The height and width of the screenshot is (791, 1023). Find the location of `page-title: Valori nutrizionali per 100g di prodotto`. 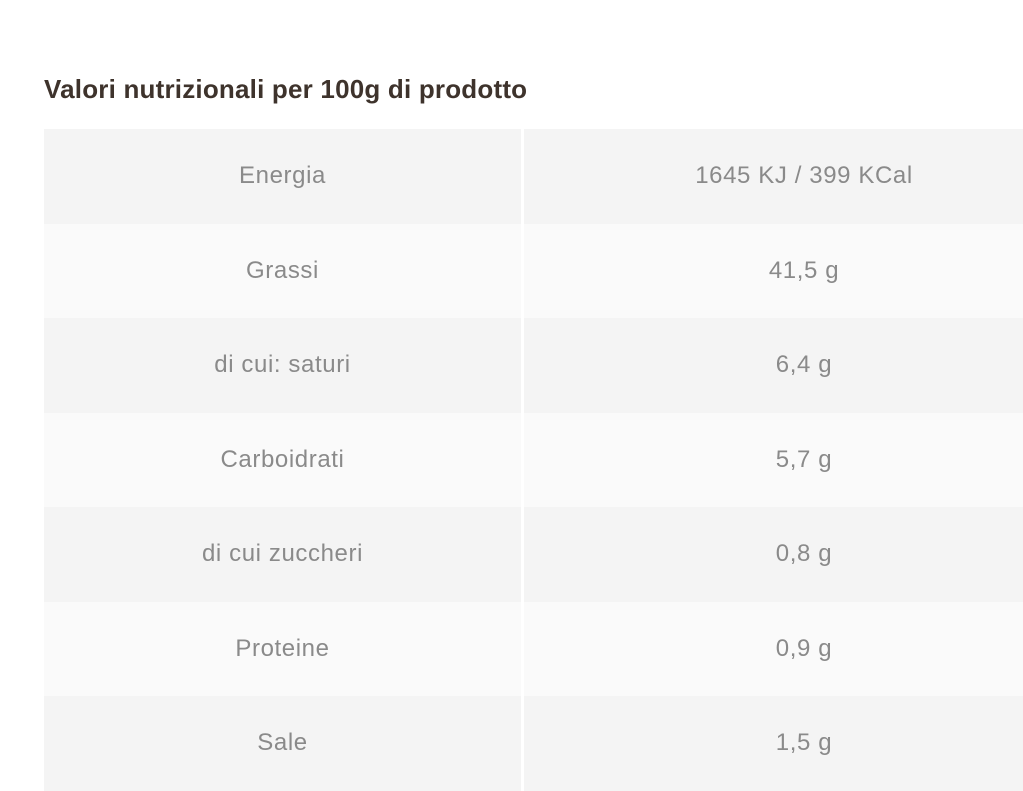

page-title: Valori nutrizionali per 100g di prodotto is located at coordinates (286, 88).